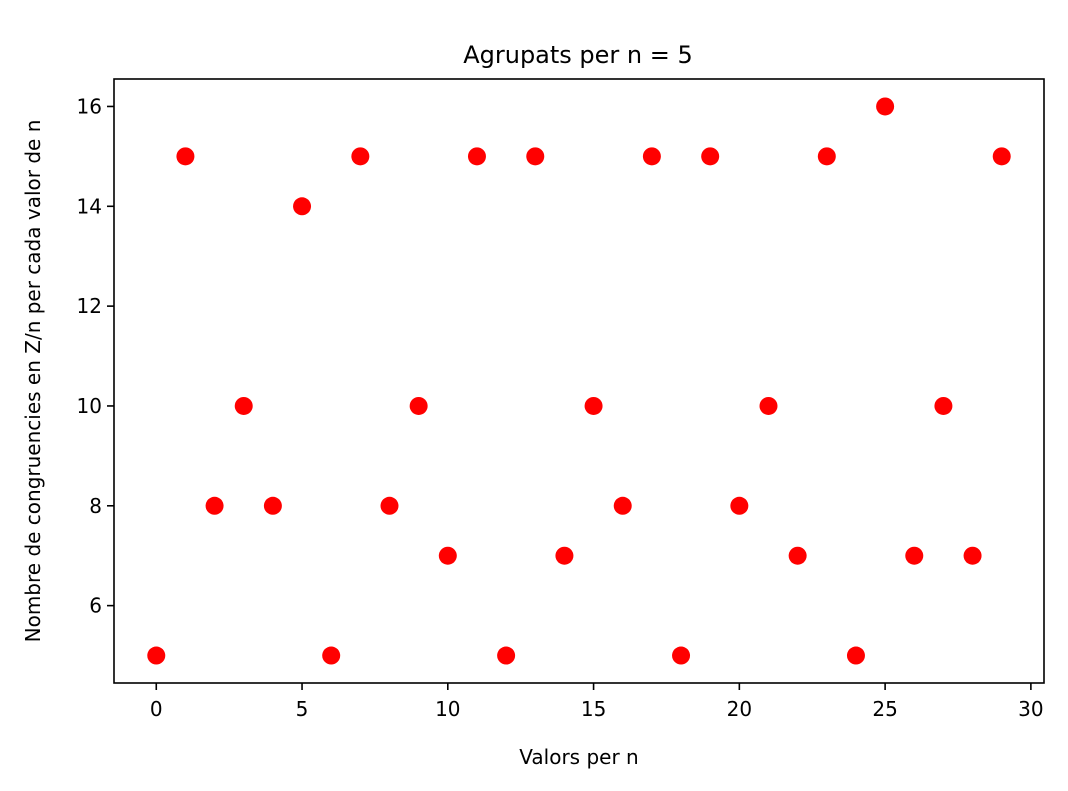  What do you see at coordinates (739, 709) in the screenshot?
I see `x-tick-label: 20` at bounding box center [739, 709].